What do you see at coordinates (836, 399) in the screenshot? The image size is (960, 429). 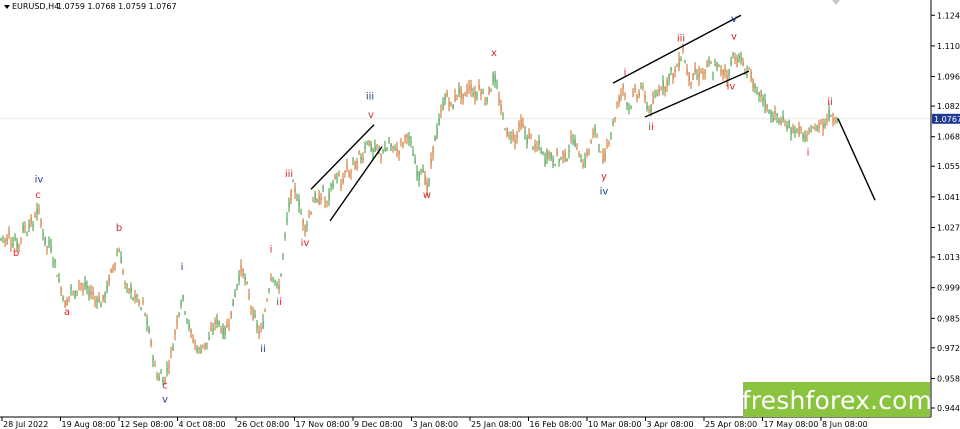 I see `brand-banner` at bounding box center [836, 399].